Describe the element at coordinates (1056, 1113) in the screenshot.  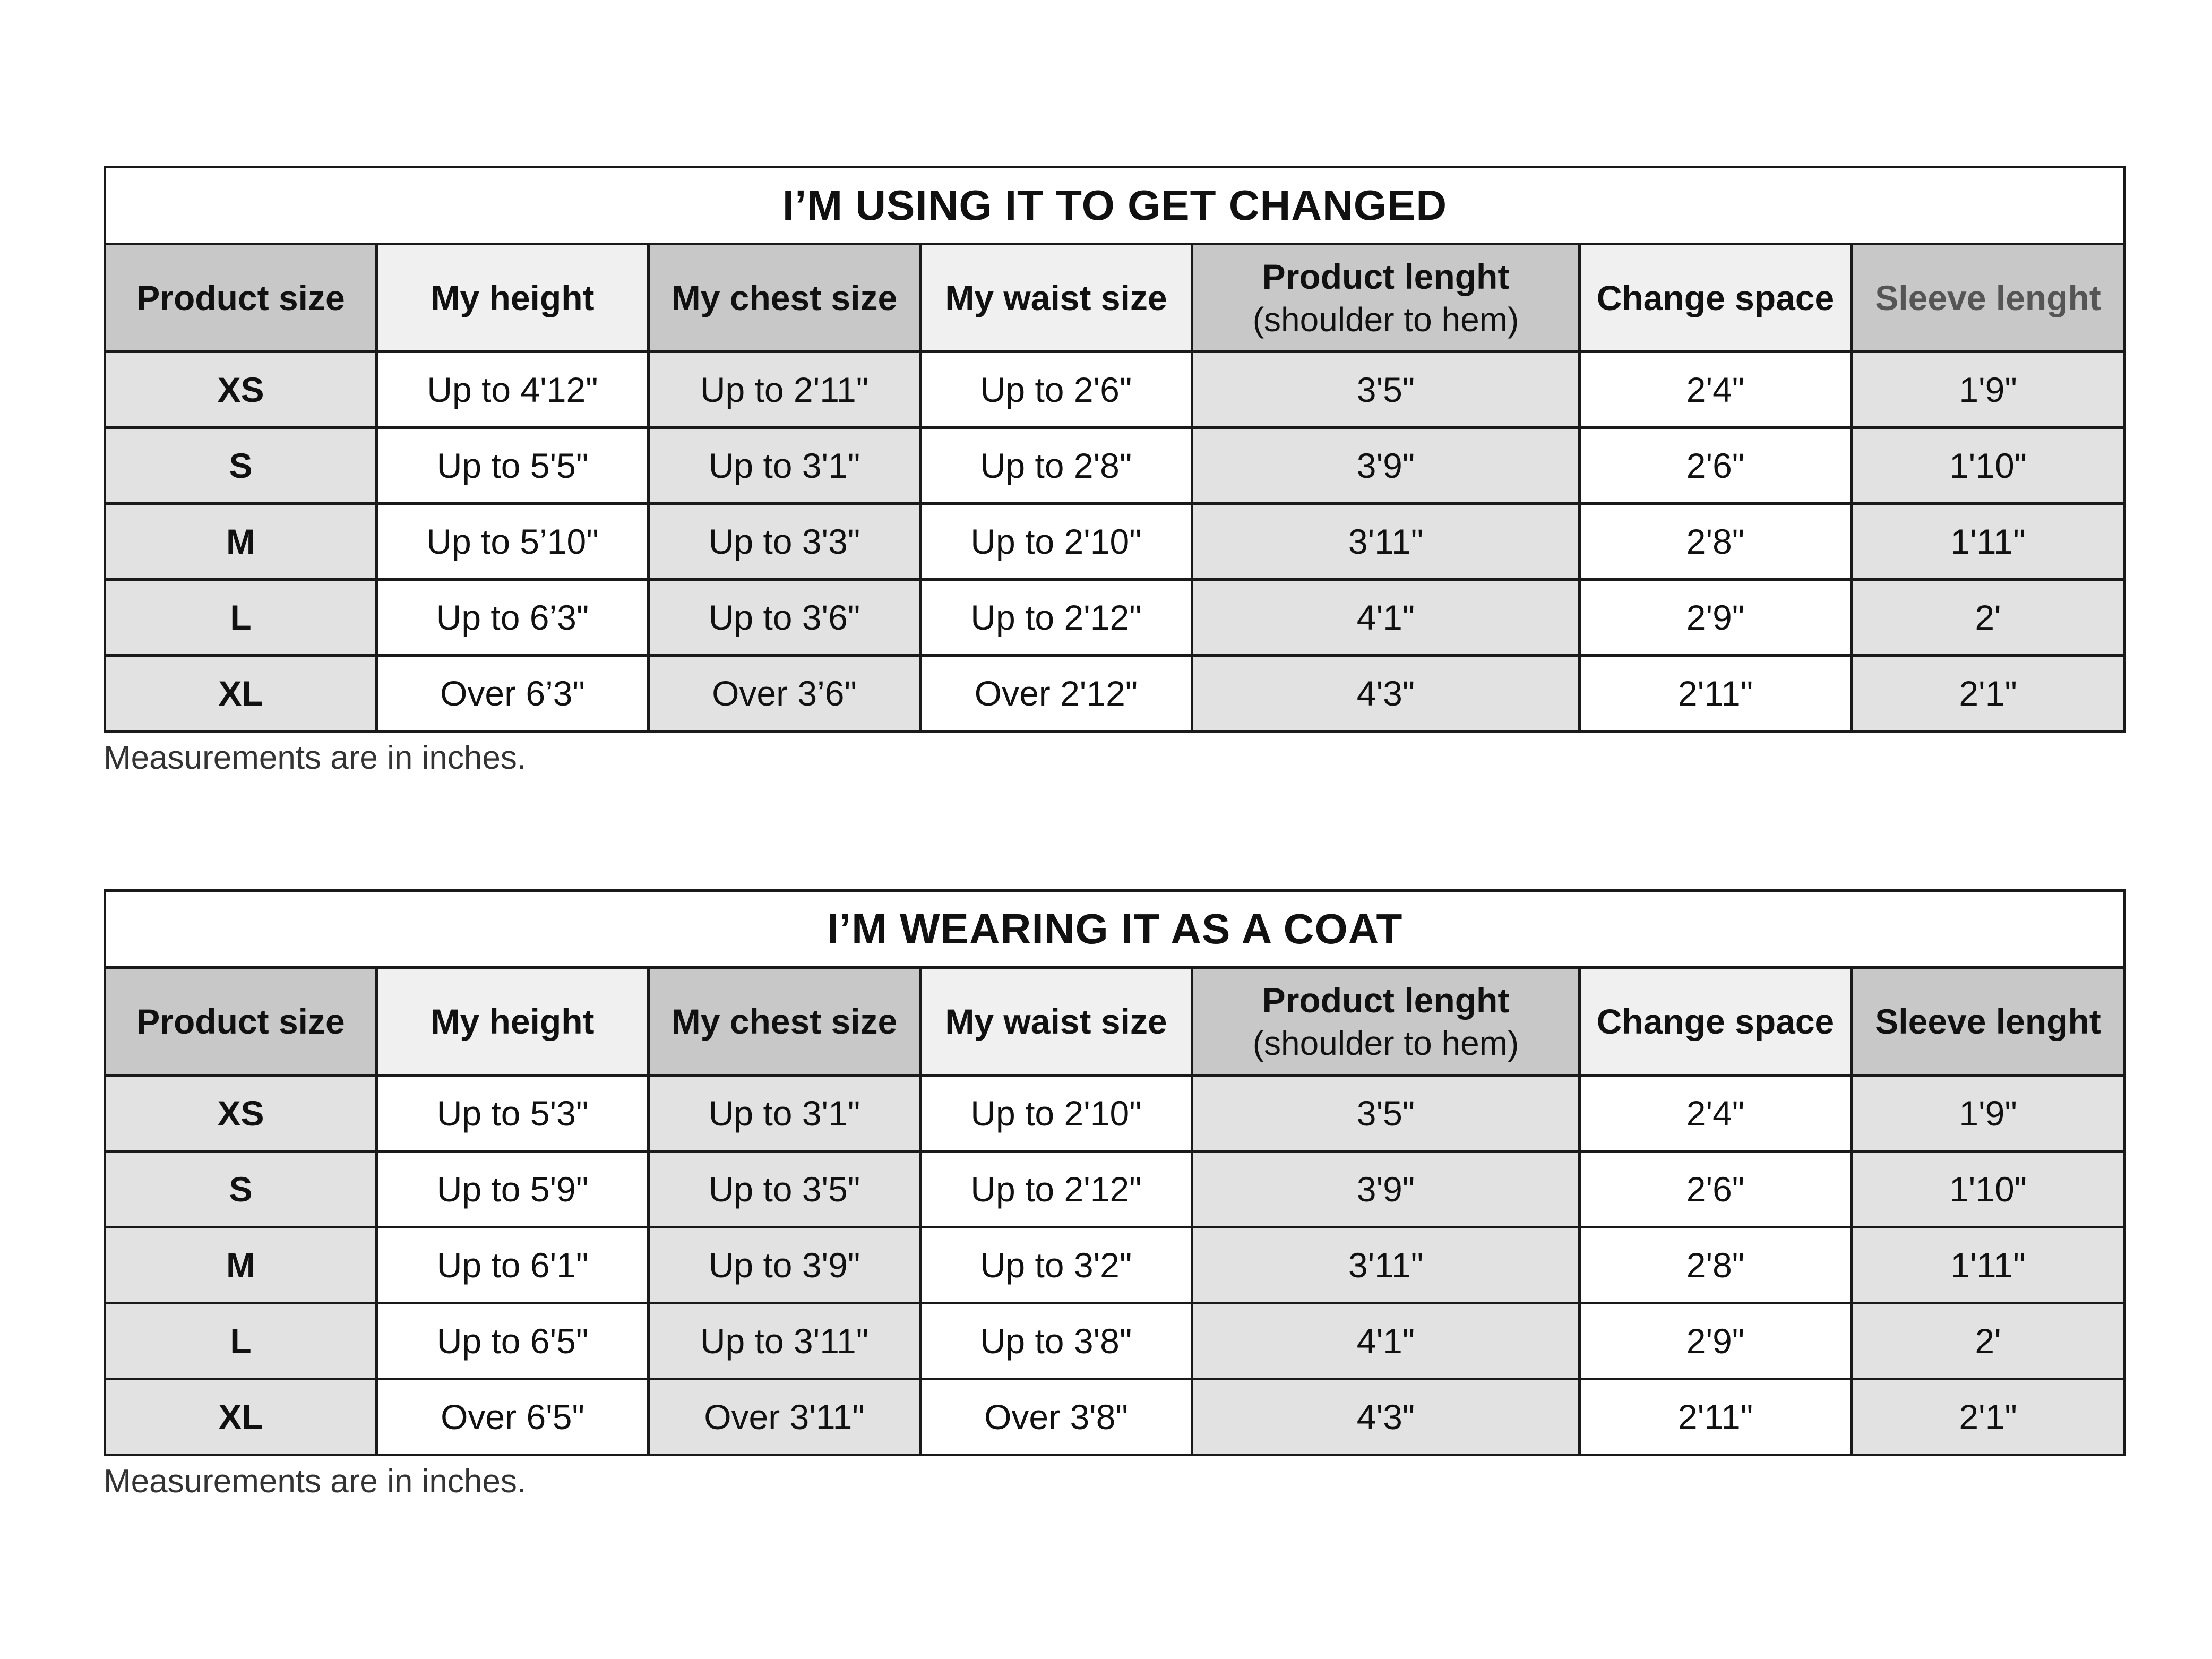
I see `cell-my-waist-size: Up to 2'10"` at that location.